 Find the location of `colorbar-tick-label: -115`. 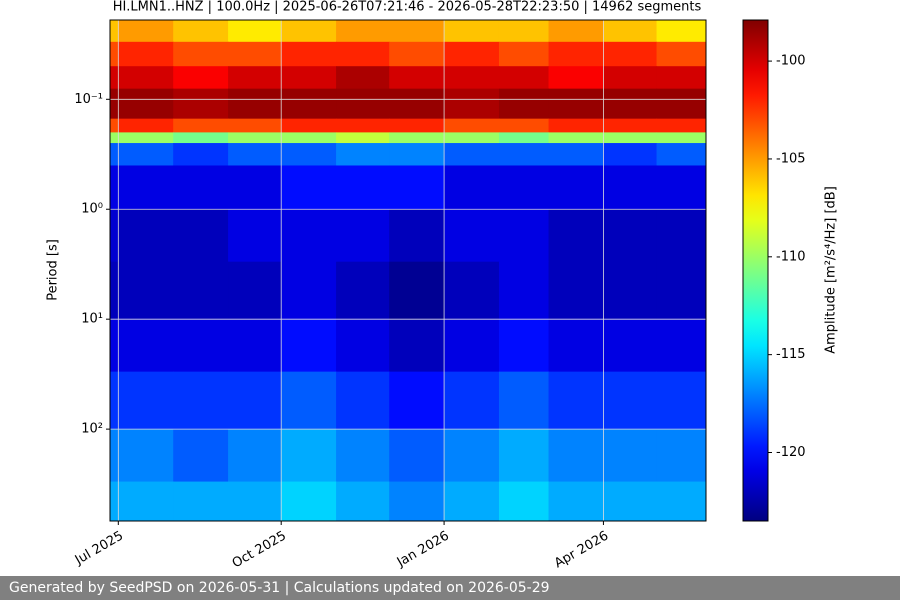

colorbar-tick-label: -115 is located at coordinates (791, 354).